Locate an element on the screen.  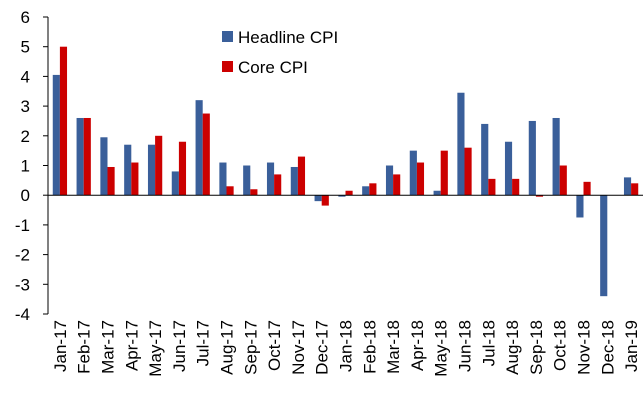
y-tick-label: 1 is located at coordinates (25, 166).